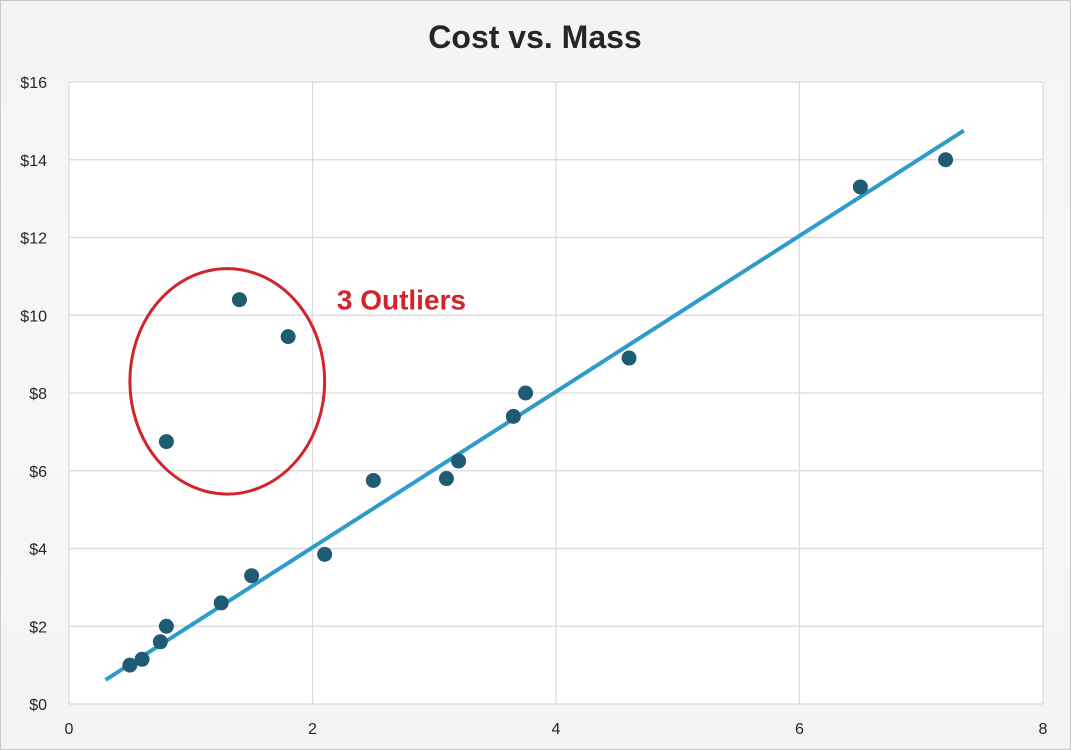  I want to click on y-tick-label: $4, so click(38, 550).